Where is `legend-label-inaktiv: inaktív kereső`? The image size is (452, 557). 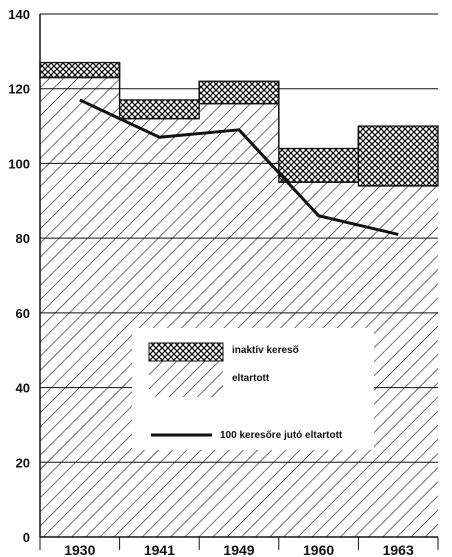
legend-label-inaktiv: inaktív kereső is located at coordinates (265, 350).